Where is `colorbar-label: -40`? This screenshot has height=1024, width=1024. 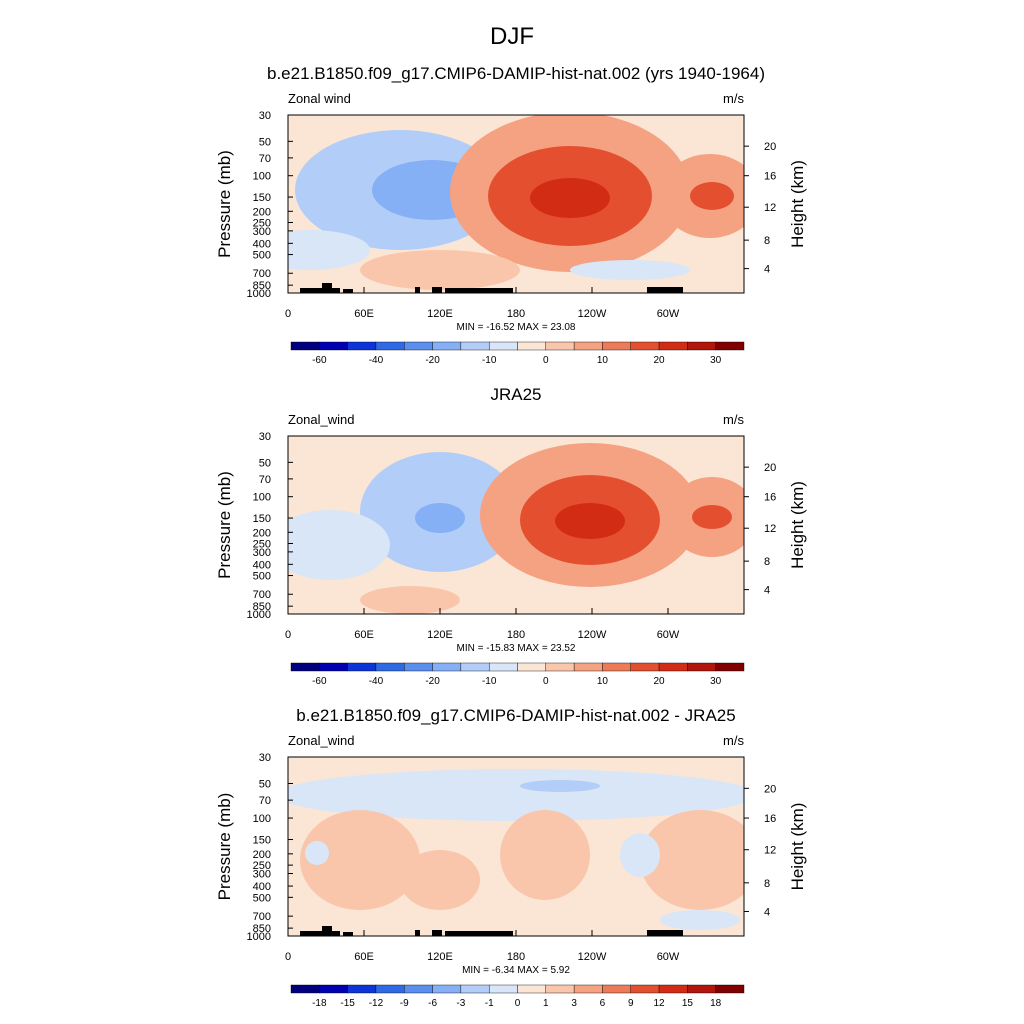 colorbar-label: -40 is located at coordinates (376, 360).